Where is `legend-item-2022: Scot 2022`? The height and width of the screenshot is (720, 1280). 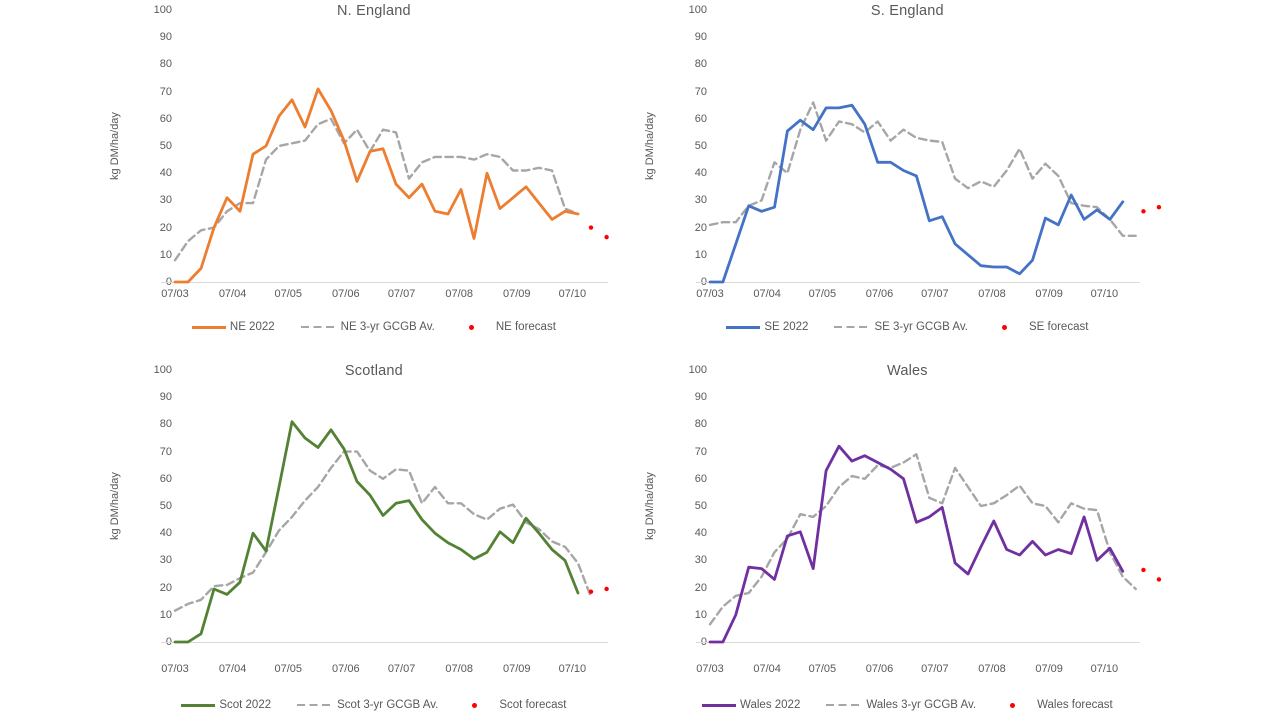 legend-item-2022: Scot 2022 is located at coordinates (226, 705).